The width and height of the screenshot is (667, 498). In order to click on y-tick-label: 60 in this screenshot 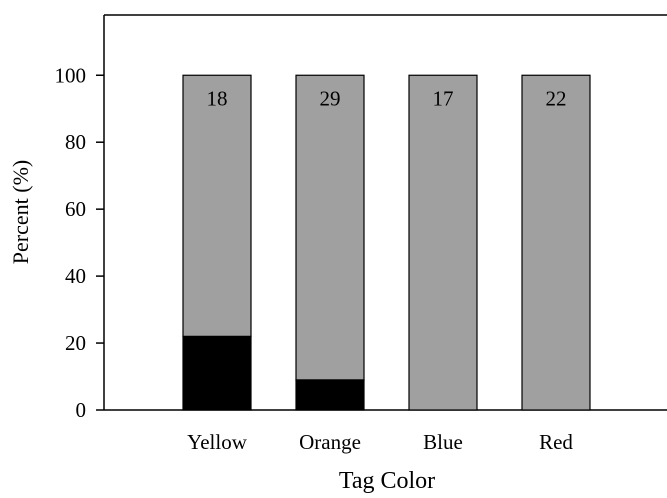, I will do `click(75, 209)`.